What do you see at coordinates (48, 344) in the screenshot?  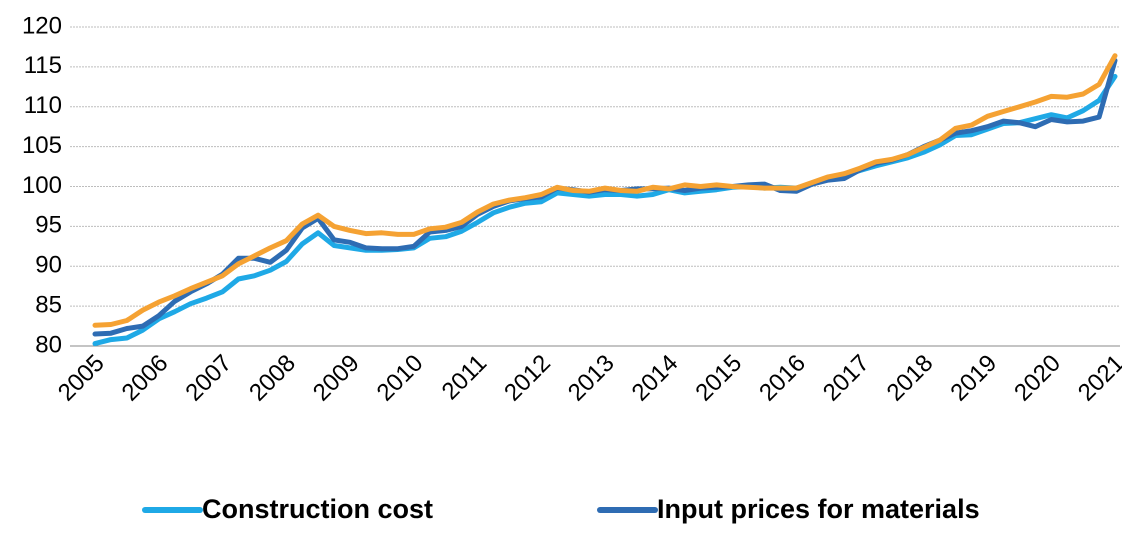 I see `y-tick-label: 80` at bounding box center [48, 344].